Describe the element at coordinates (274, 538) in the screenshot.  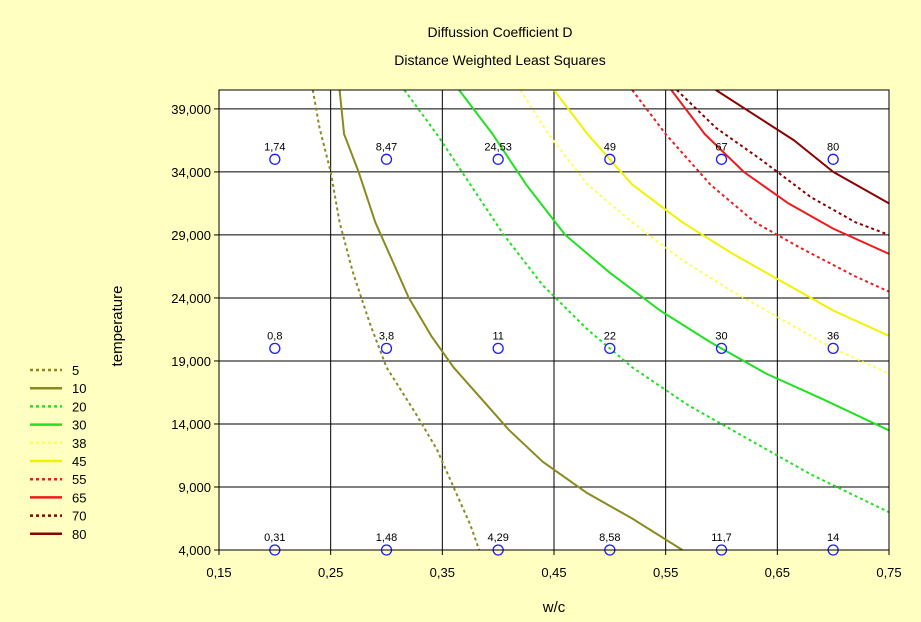
I see `data-point-label: 0,31` at that location.